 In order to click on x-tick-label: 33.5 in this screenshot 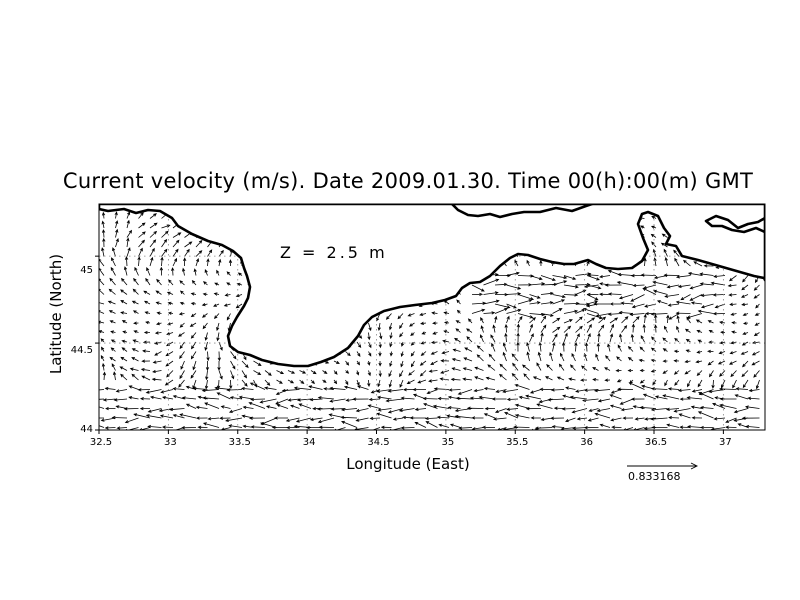, I will do `click(240, 442)`.